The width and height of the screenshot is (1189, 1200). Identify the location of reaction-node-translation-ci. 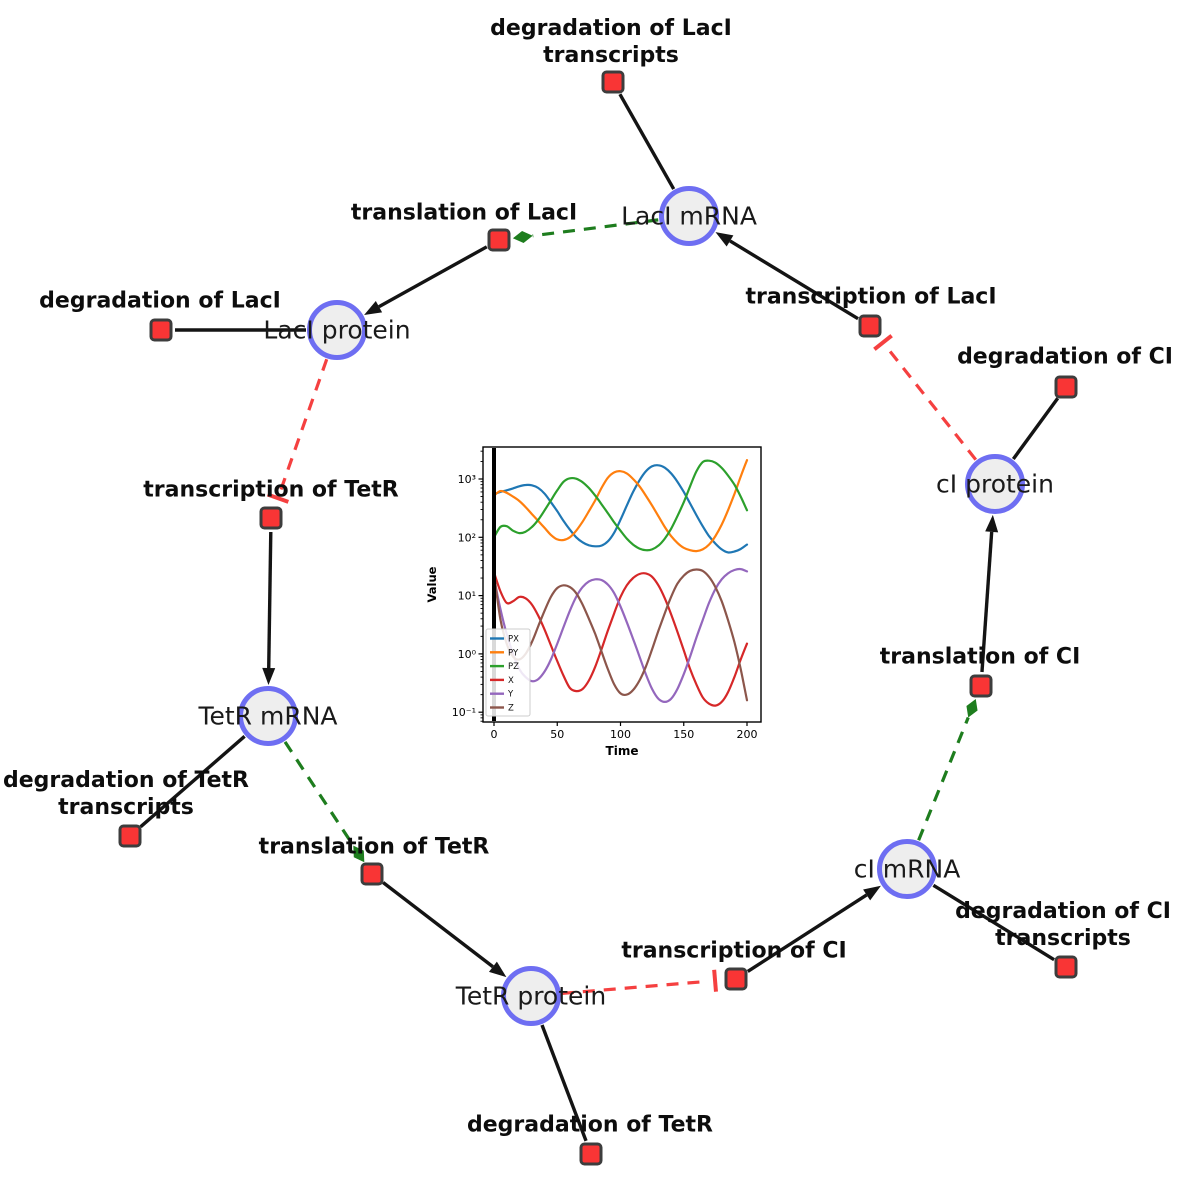
(981, 686).